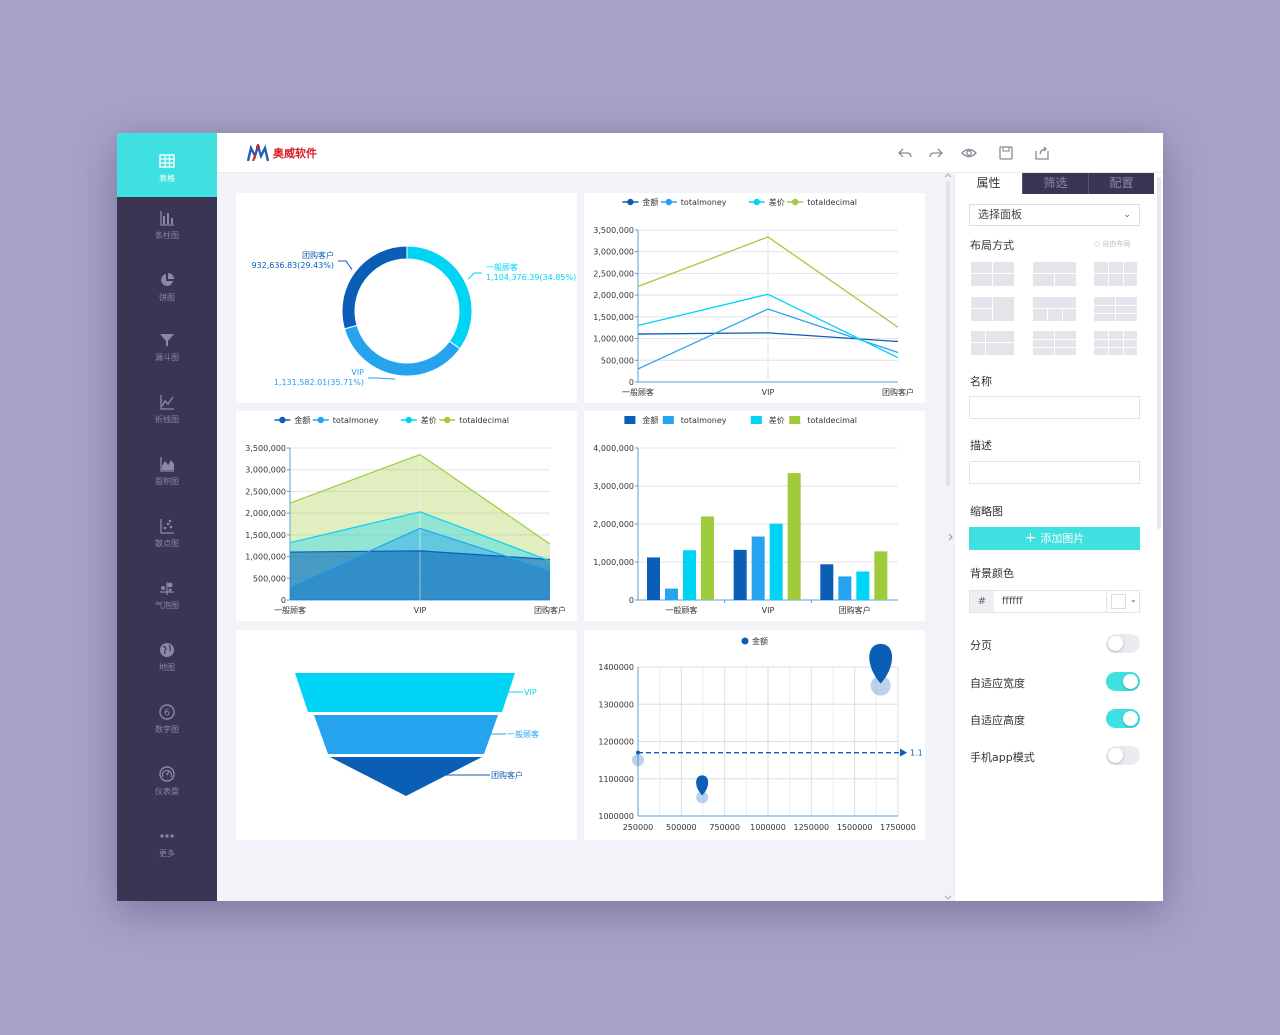 The height and width of the screenshot is (1035, 1280). Describe the element at coordinates (1054, 215) in the screenshot. I see `panel-select: 选择面板 ⌄` at that location.